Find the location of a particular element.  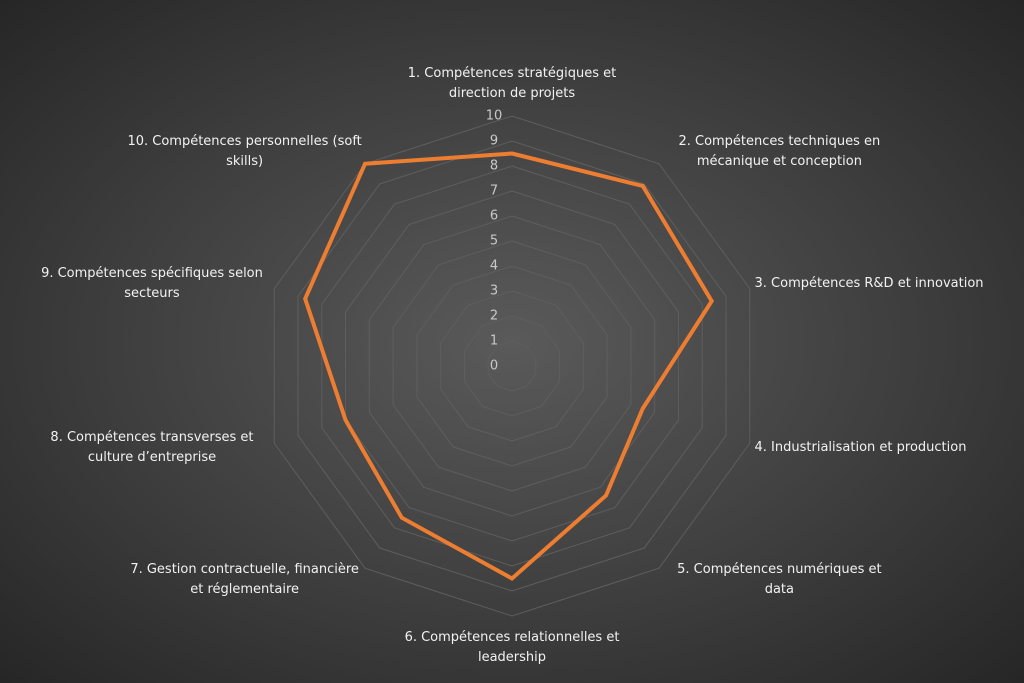

r-tick-label: 9 is located at coordinates (494, 141).